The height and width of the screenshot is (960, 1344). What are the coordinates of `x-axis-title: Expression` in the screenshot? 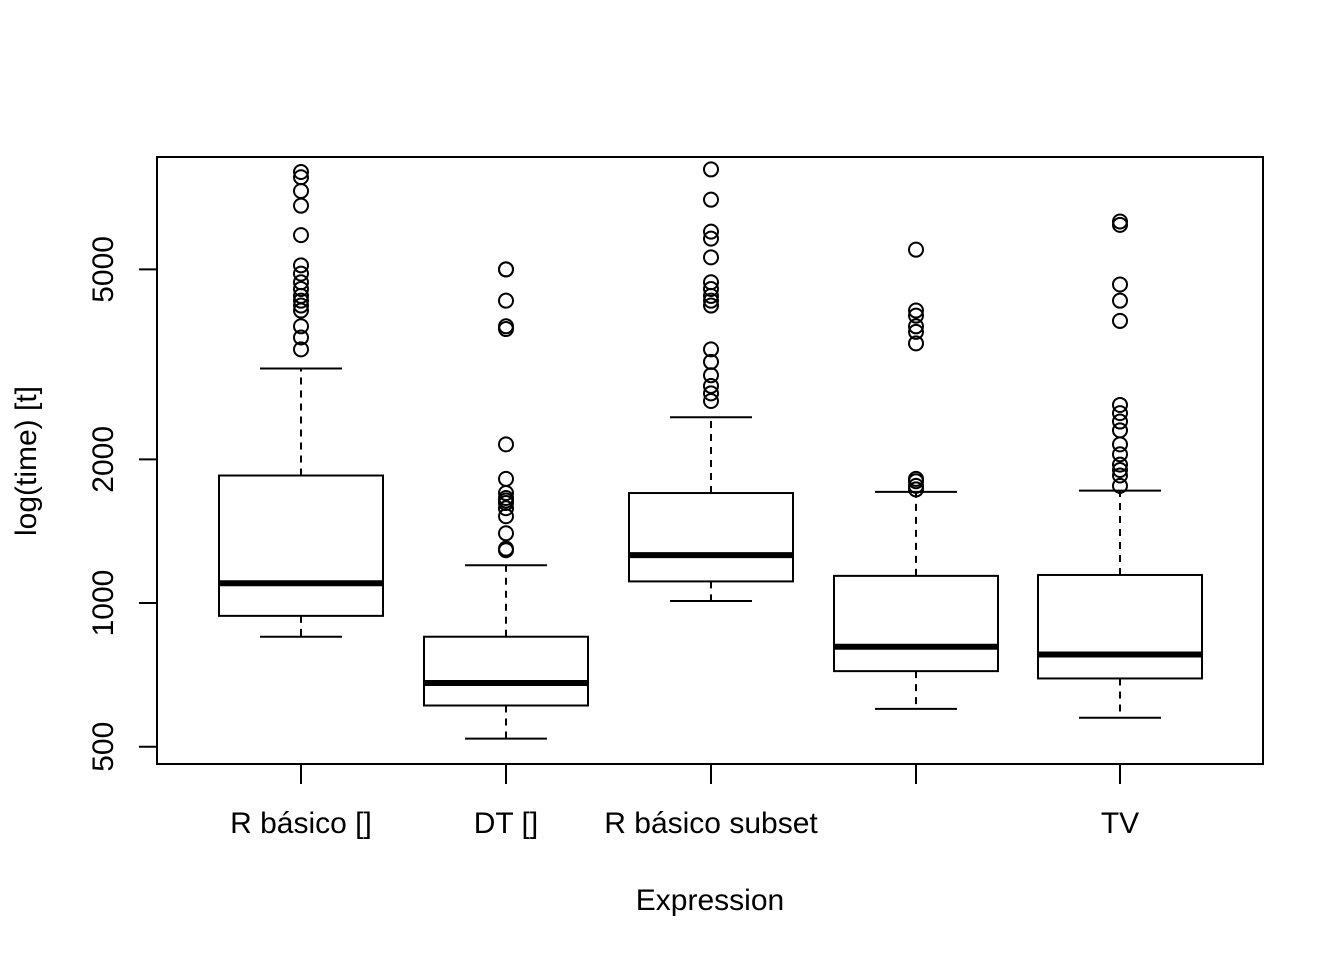 It's located at (710, 900).